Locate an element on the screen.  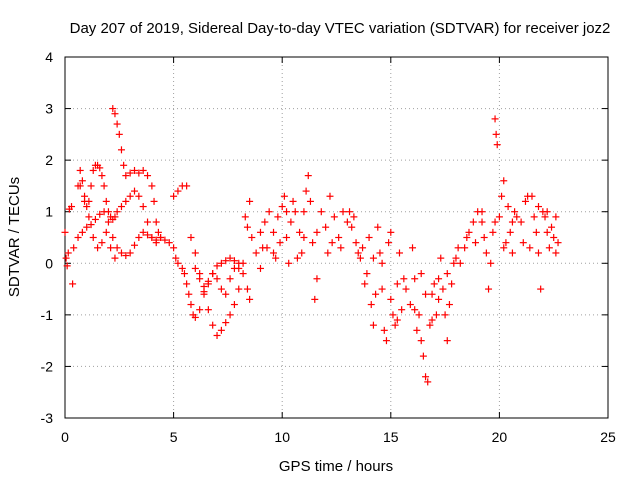
y-tick-label: -1 is located at coordinates (47, 315).